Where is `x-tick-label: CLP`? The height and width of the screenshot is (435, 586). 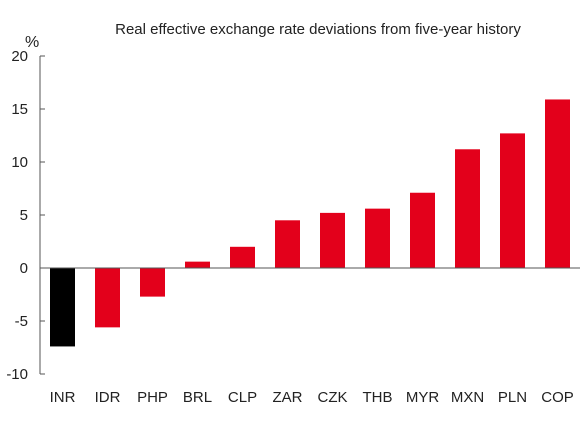
x-tick-label: CLP is located at coordinates (242, 397).